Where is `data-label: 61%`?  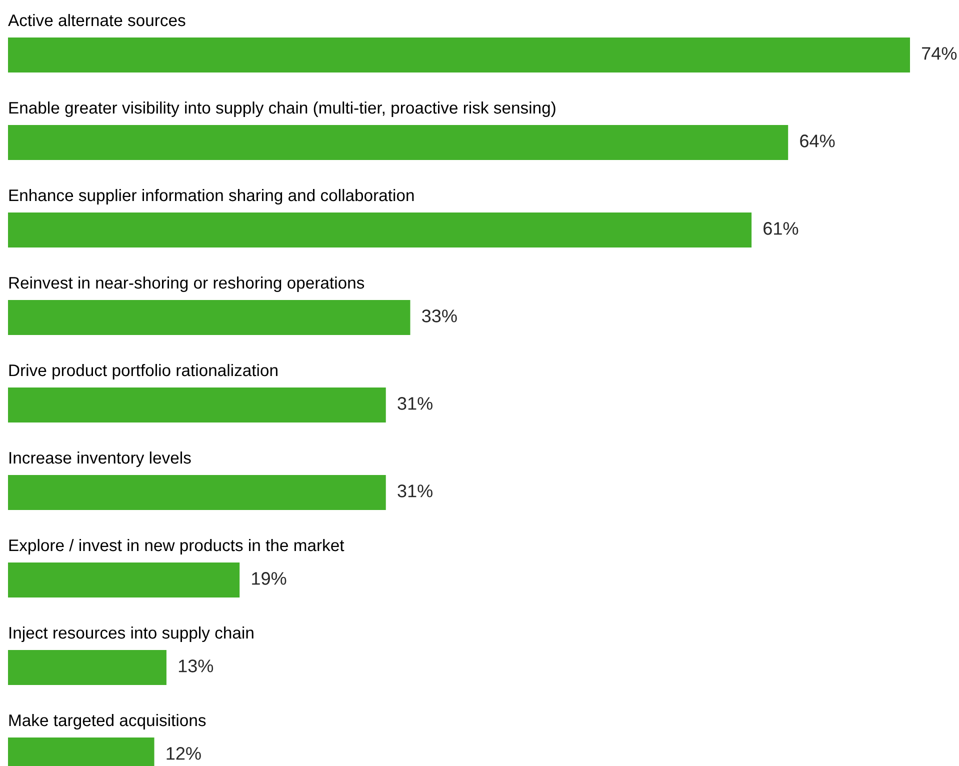
data-label: 61% is located at coordinates (781, 228).